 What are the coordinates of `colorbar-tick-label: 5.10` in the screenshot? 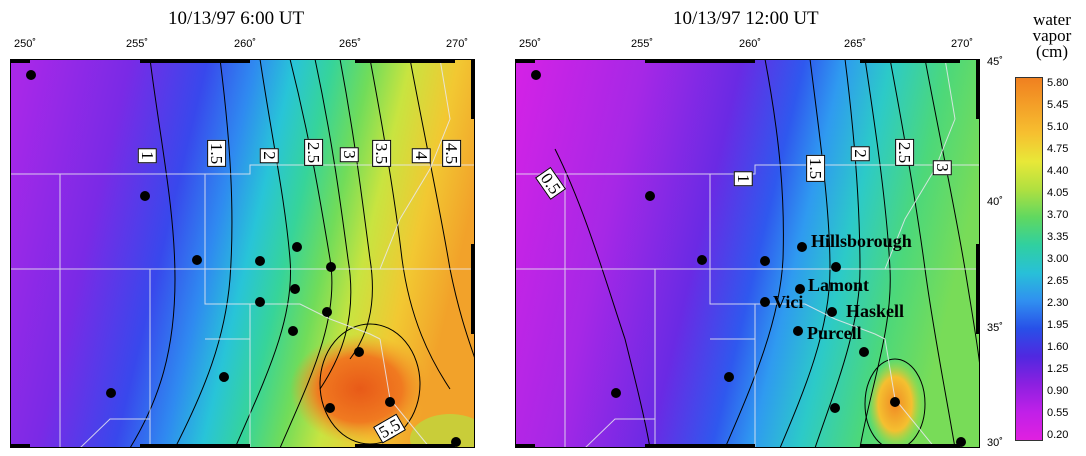 It's located at (1058, 127).